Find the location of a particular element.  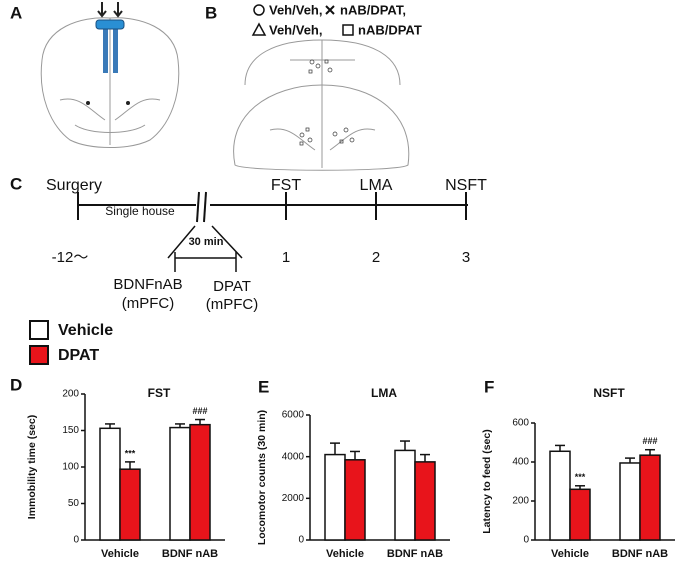

brain-section-b is located at coordinates (321, 105).